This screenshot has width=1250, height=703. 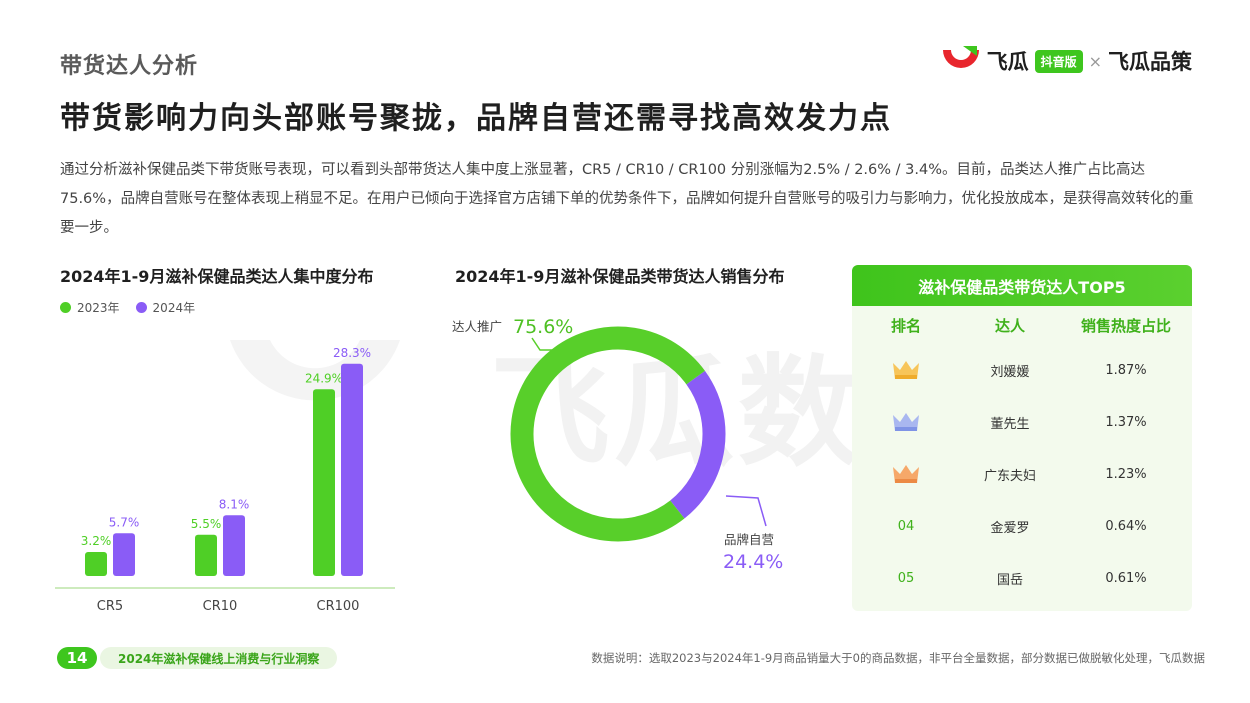 I want to click on rank-number: 04, so click(x=906, y=526).